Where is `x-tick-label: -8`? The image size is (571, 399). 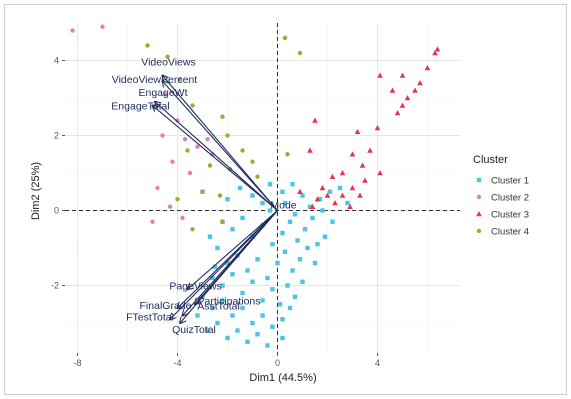
x-tick-label: -8 is located at coordinates (77, 363).